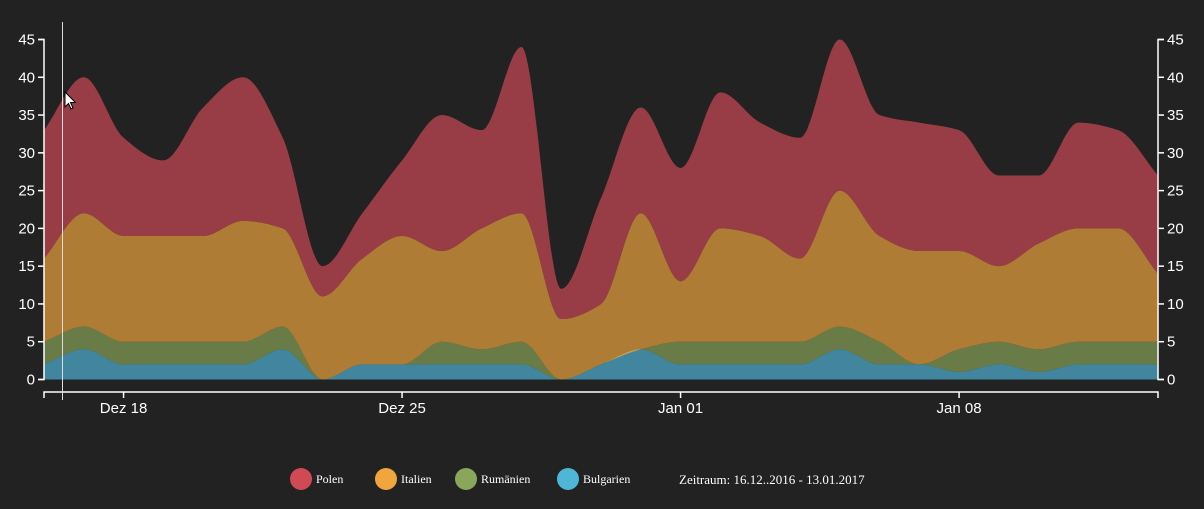  Describe the element at coordinates (402, 408) in the screenshot. I see `x-tick-label: Dez 25` at that location.